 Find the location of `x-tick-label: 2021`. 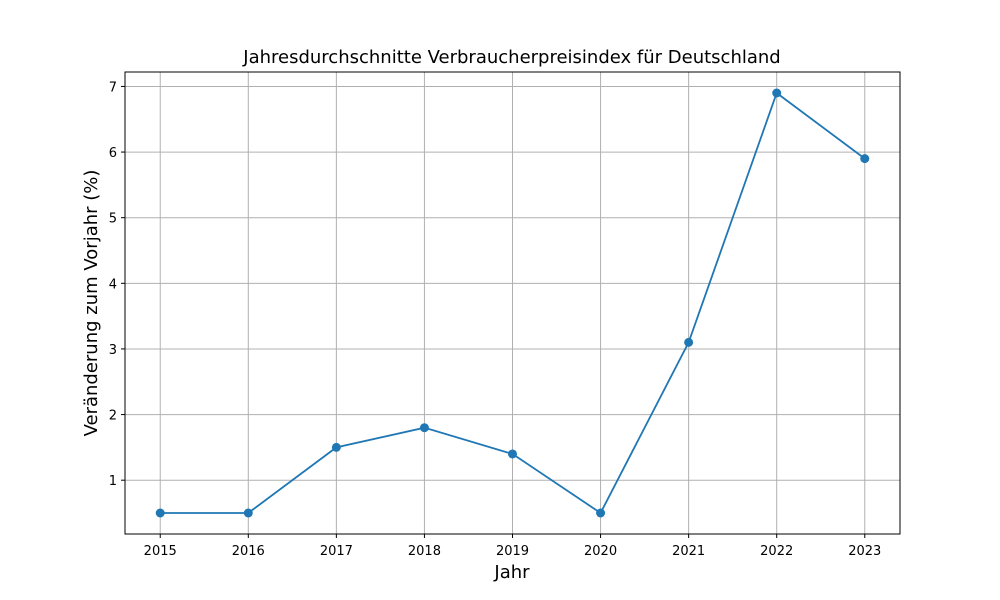

x-tick-label: 2021 is located at coordinates (688, 551).